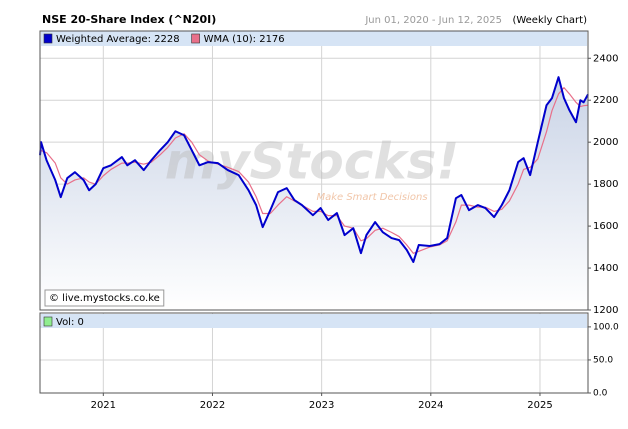 This screenshot has width=628, height=429. Describe the element at coordinates (371, 197) in the screenshot. I see `tagline: Make Smart Decisions` at that location.